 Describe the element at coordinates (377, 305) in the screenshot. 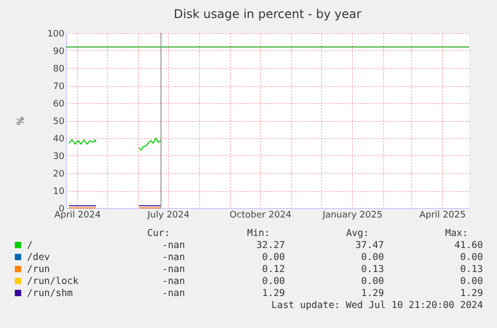

I see `text: Last update: Wed Jul 10 21:20:00 2024` at that location.